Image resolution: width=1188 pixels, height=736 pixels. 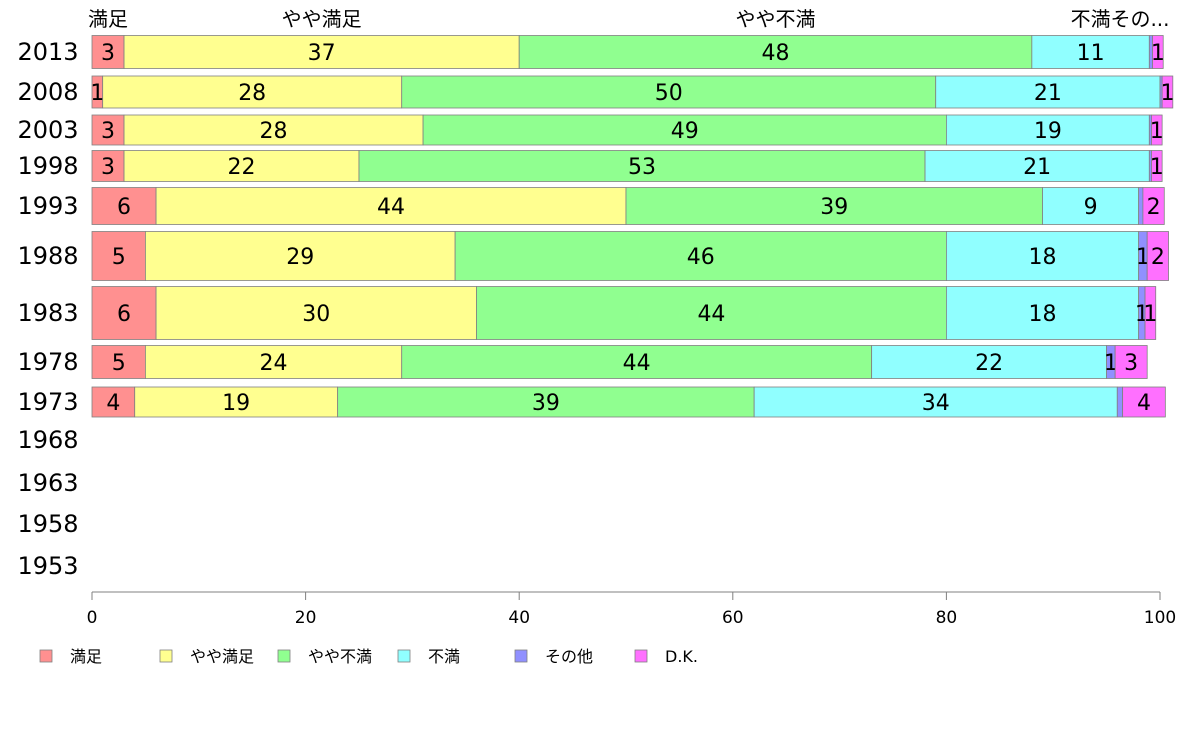 What do you see at coordinates (47, 483) in the screenshot?
I see `y-tick-label: 1963` at bounding box center [47, 483].